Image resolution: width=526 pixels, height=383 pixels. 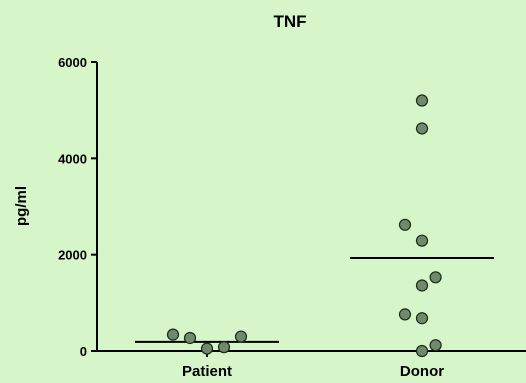 I want to click on x-category-label: Donor, so click(x=422, y=371).